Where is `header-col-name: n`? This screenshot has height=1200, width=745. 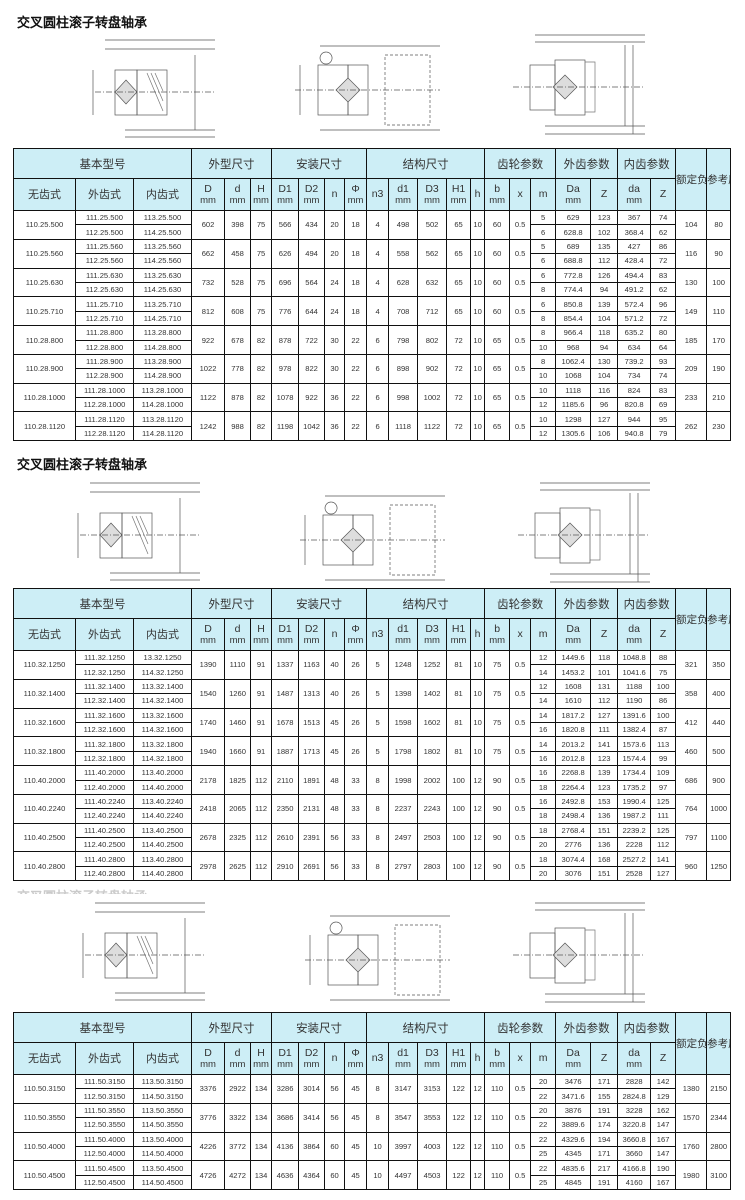 header-col-name: n is located at coordinates (334, 194).